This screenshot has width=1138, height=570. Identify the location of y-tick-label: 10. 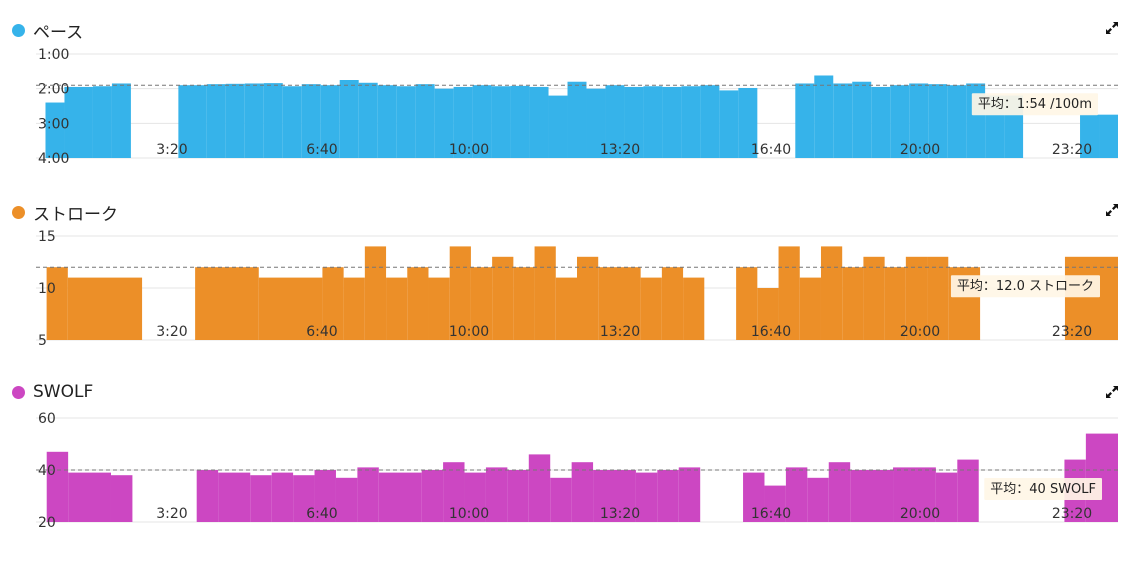
(47, 289).